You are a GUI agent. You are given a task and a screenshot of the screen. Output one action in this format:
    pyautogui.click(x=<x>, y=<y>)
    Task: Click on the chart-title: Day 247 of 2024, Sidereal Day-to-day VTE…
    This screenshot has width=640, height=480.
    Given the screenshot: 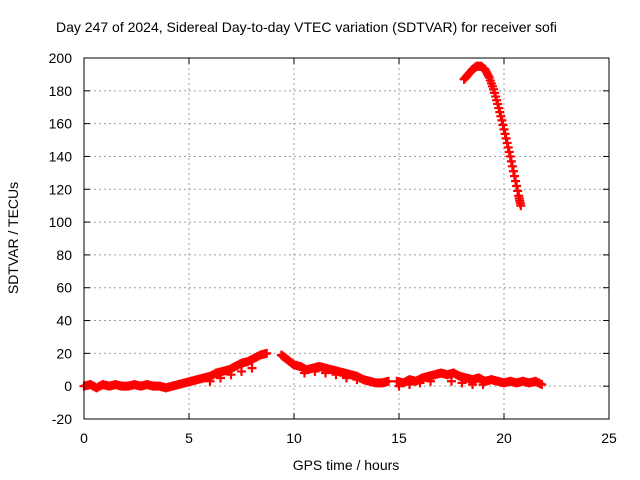 What is the action you would take?
    pyautogui.click(x=306, y=27)
    